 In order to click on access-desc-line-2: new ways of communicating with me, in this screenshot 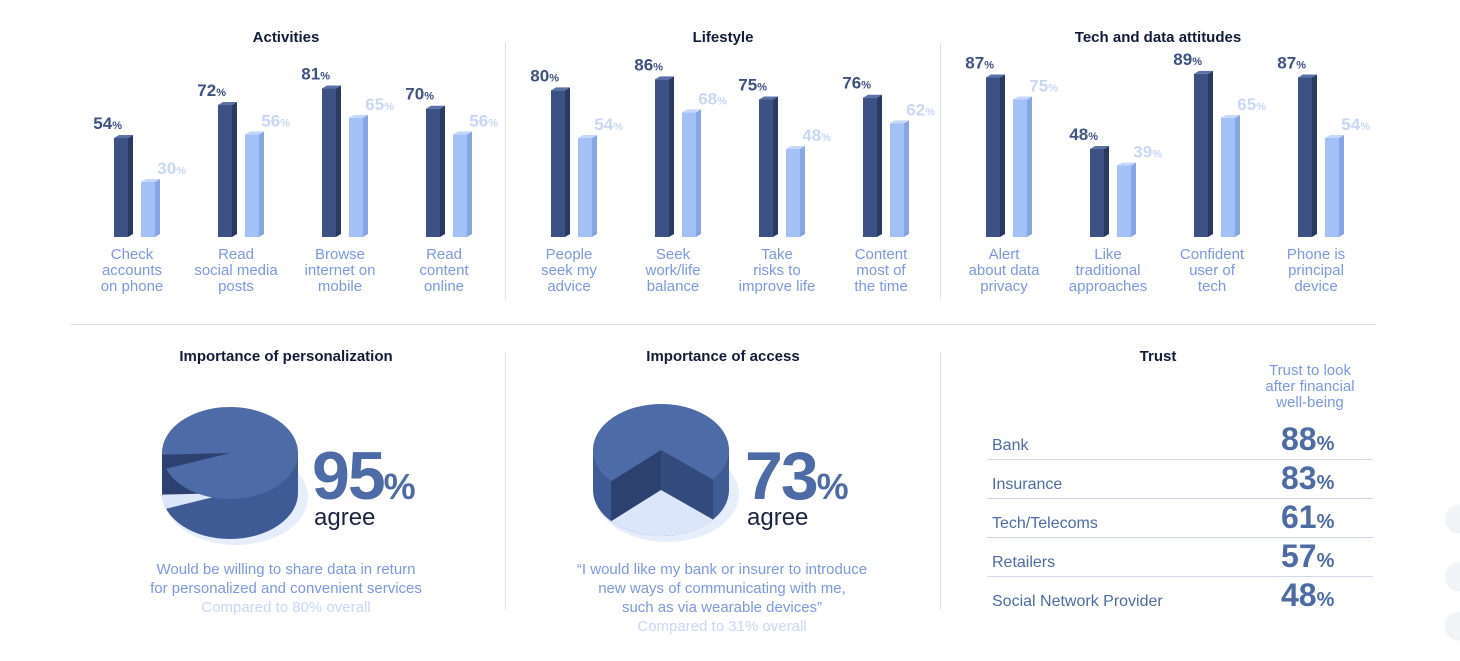, I will do `click(722, 588)`.